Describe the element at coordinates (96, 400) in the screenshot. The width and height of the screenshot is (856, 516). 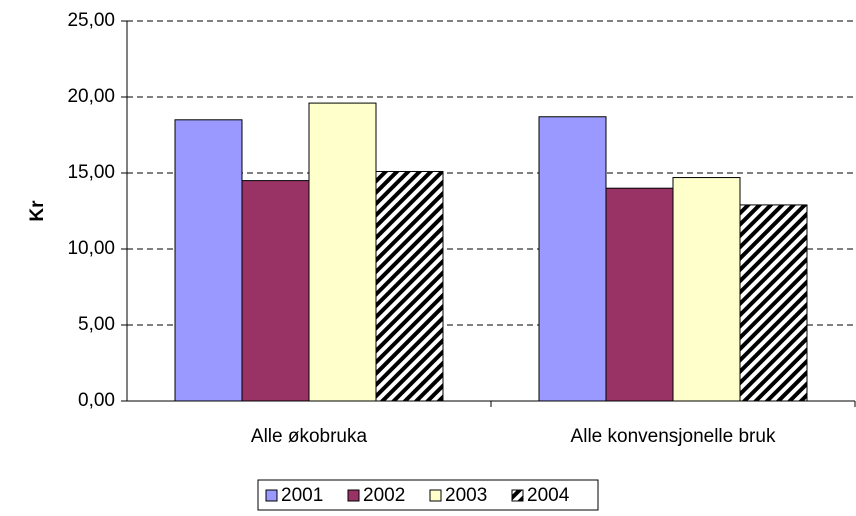
I see `y-tick-label: 0,00` at that location.